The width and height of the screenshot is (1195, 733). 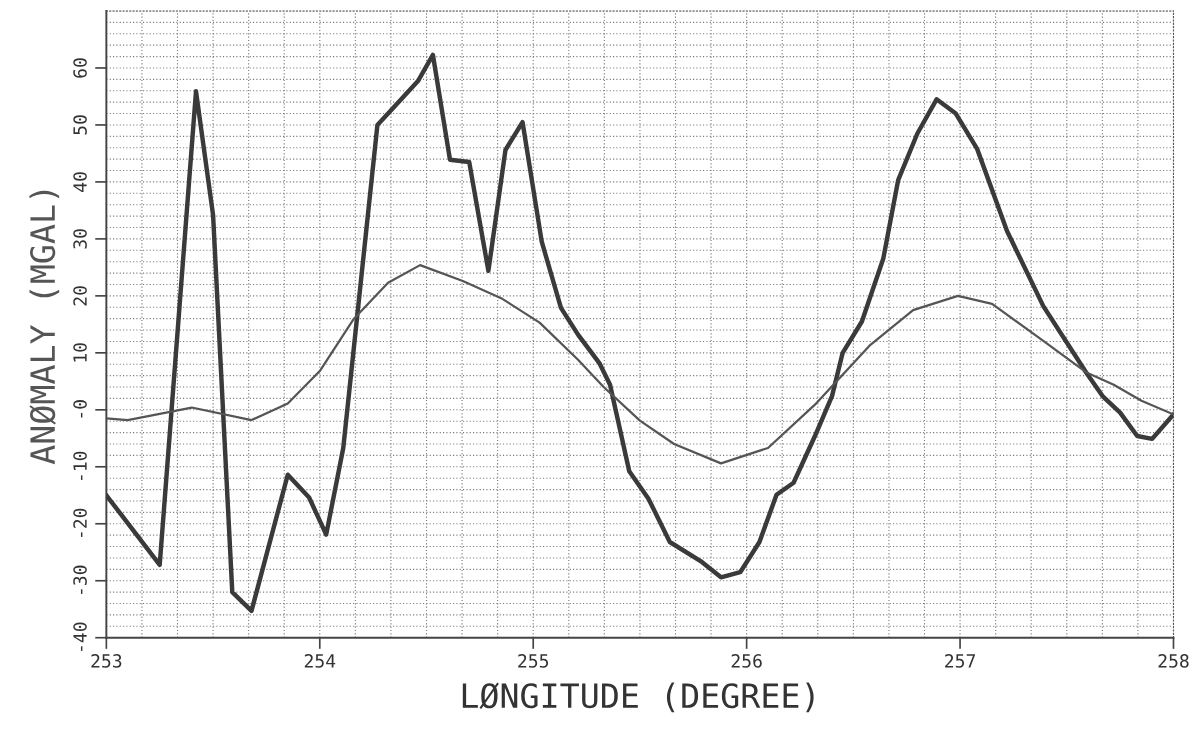 What do you see at coordinates (106, 661) in the screenshot?
I see `x-tick-label: 253` at bounding box center [106, 661].